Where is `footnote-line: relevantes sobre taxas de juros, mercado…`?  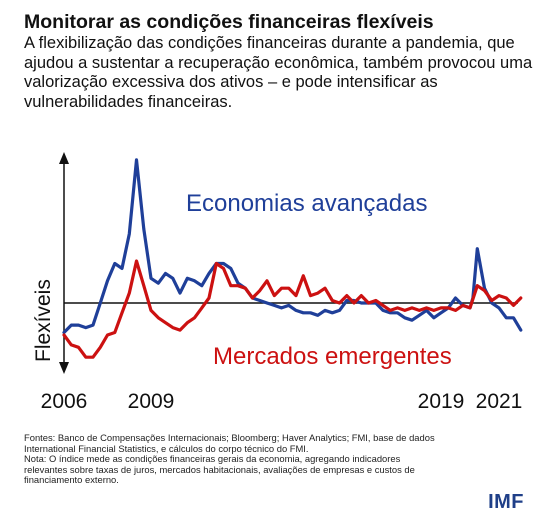 footnote-line: relevantes sobre taxas de juros, mercado… is located at coordinates (219, 469).